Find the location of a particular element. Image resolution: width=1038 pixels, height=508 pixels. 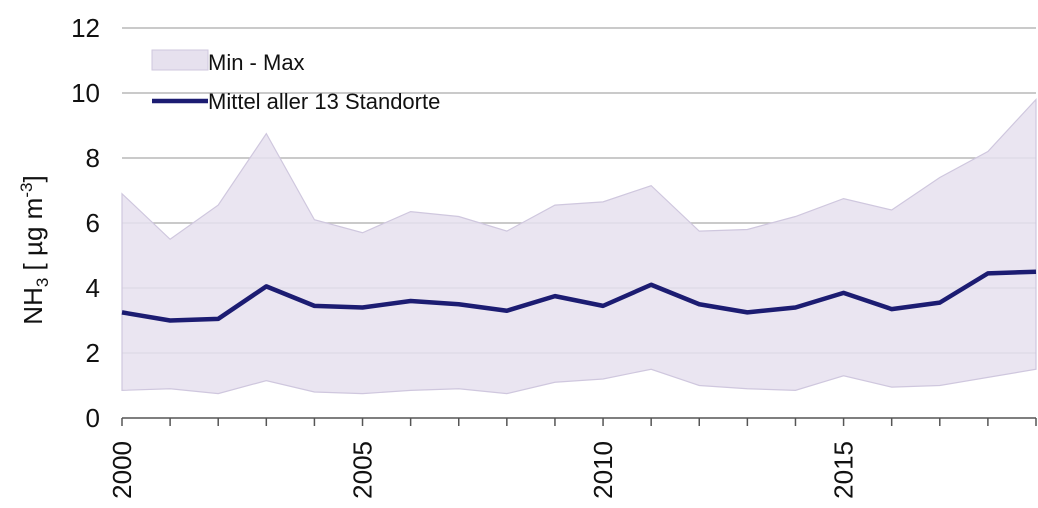

y-label-sub: 3 is located at coordinates (42, 282).